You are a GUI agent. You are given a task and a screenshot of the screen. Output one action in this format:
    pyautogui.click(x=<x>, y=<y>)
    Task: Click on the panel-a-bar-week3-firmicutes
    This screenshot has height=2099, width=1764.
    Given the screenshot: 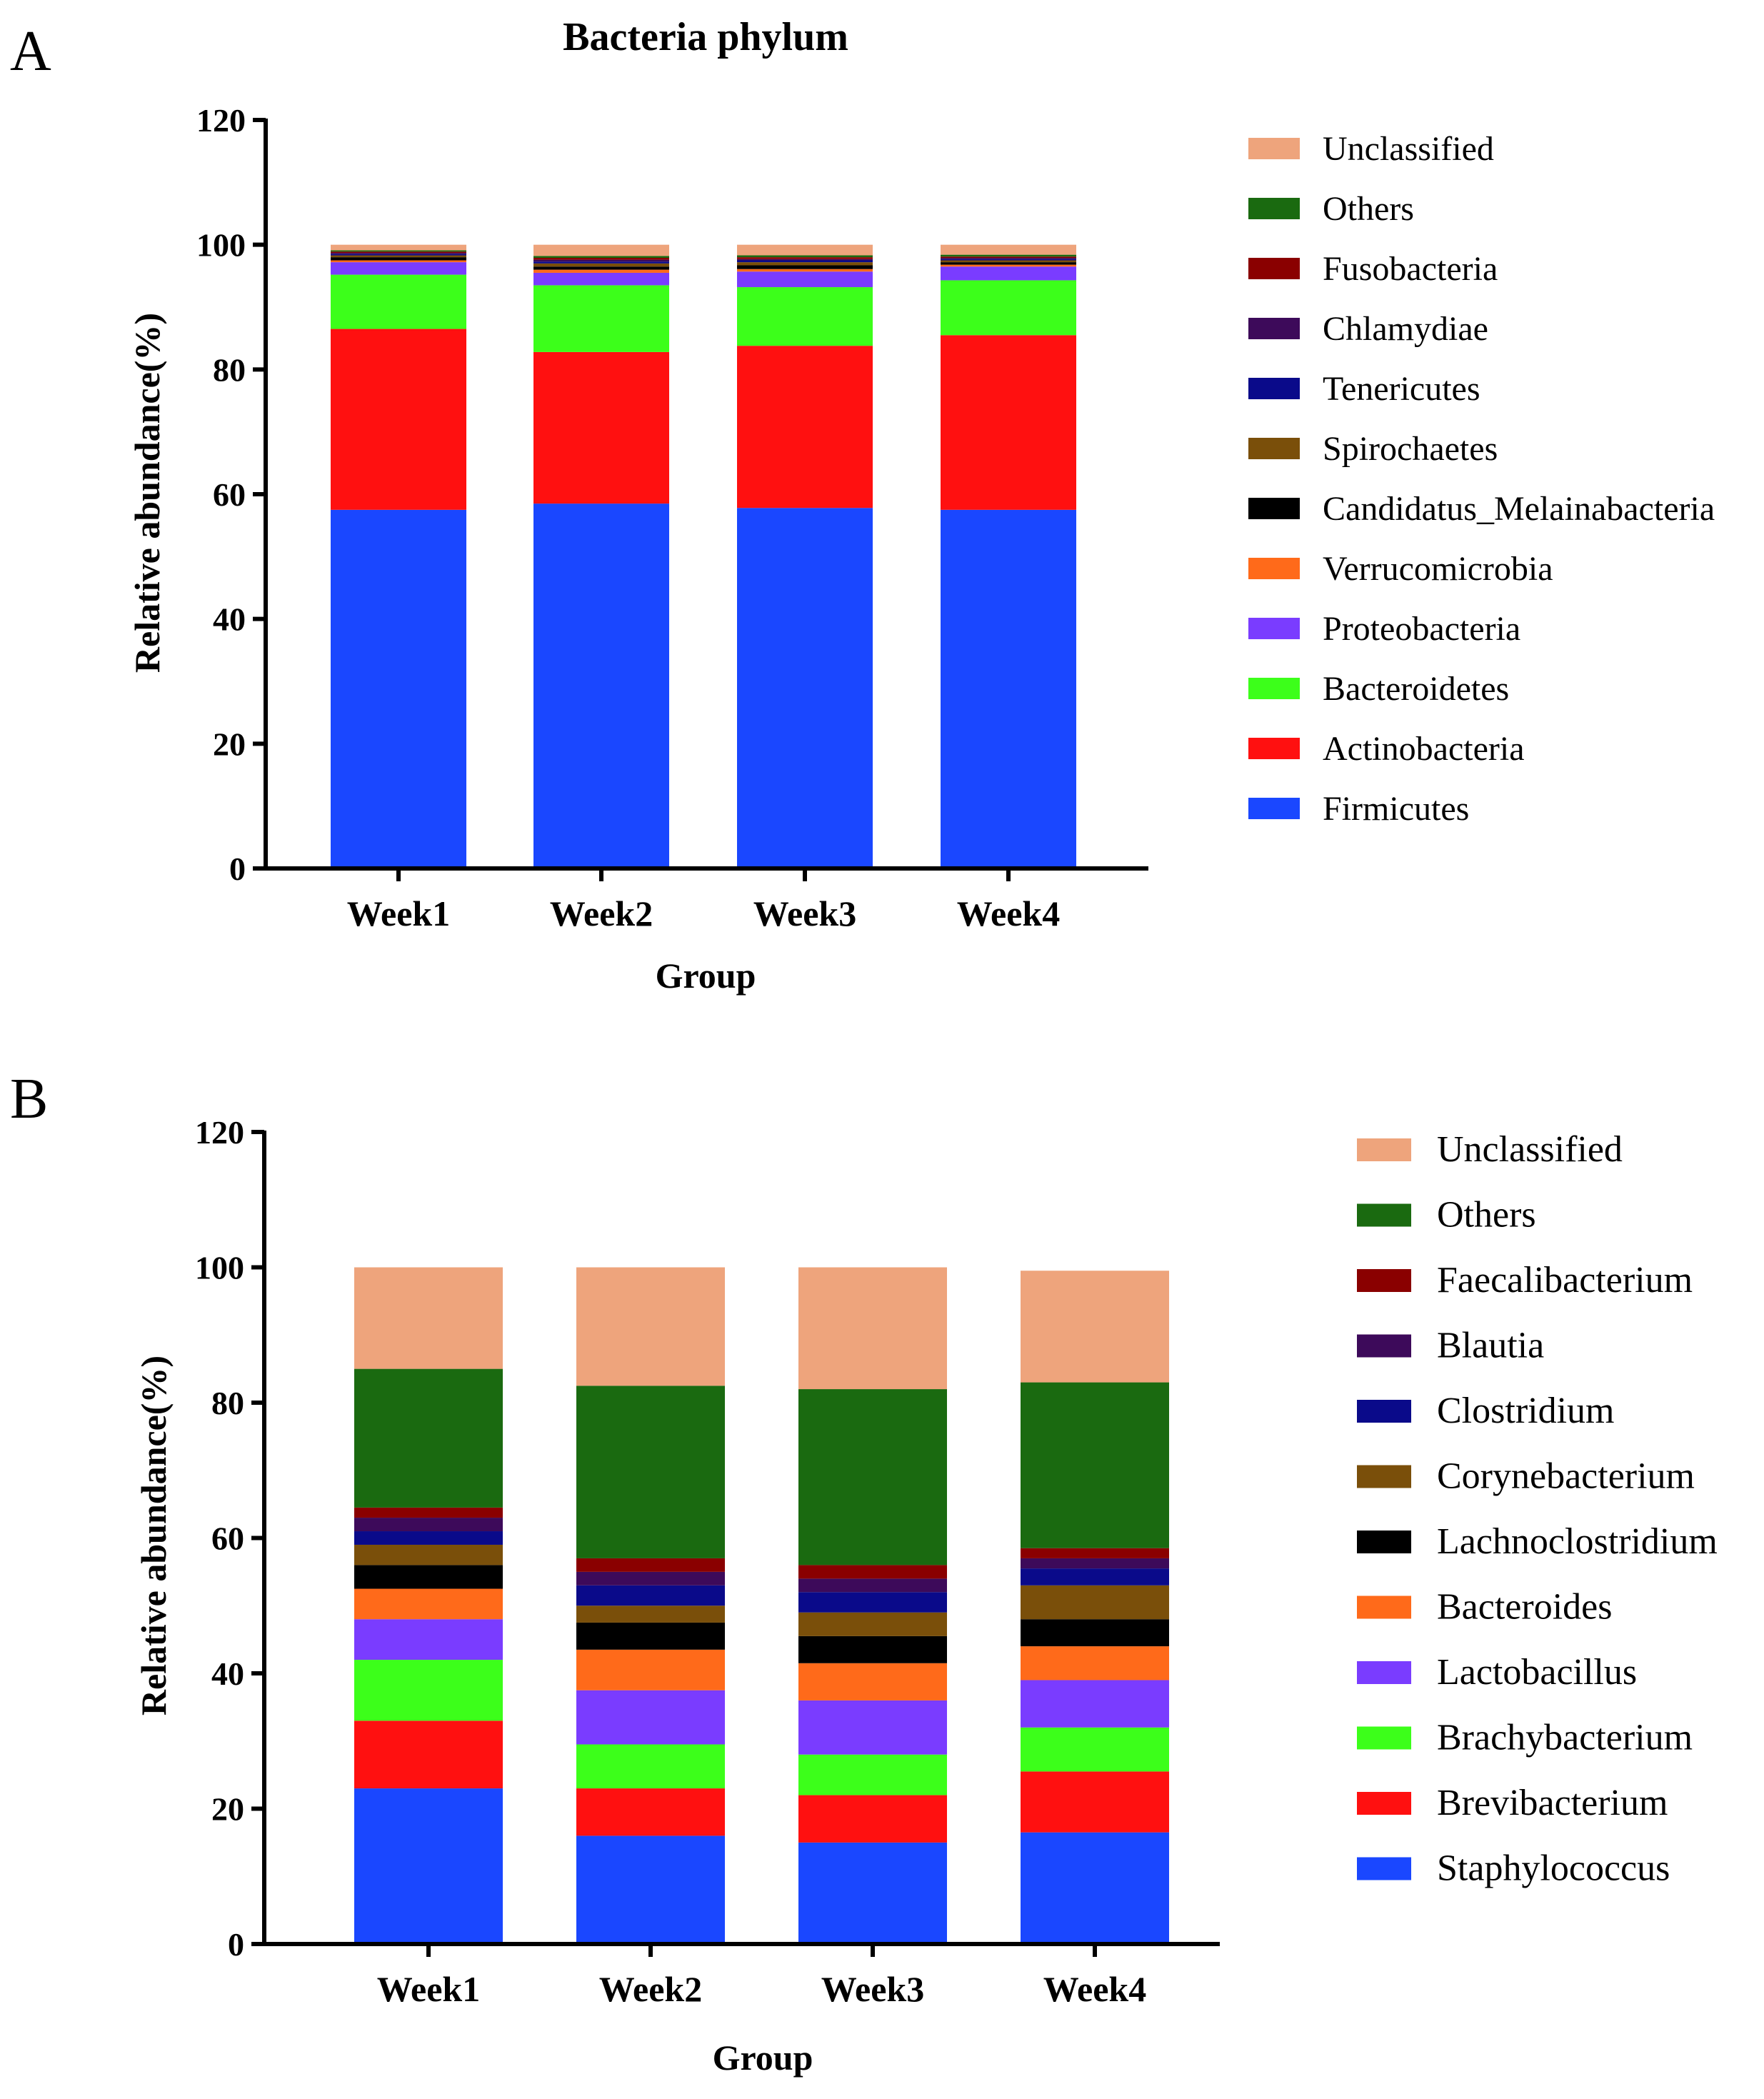 What is the action you would take?
    pyautogui.click(x=805, y=688)
    